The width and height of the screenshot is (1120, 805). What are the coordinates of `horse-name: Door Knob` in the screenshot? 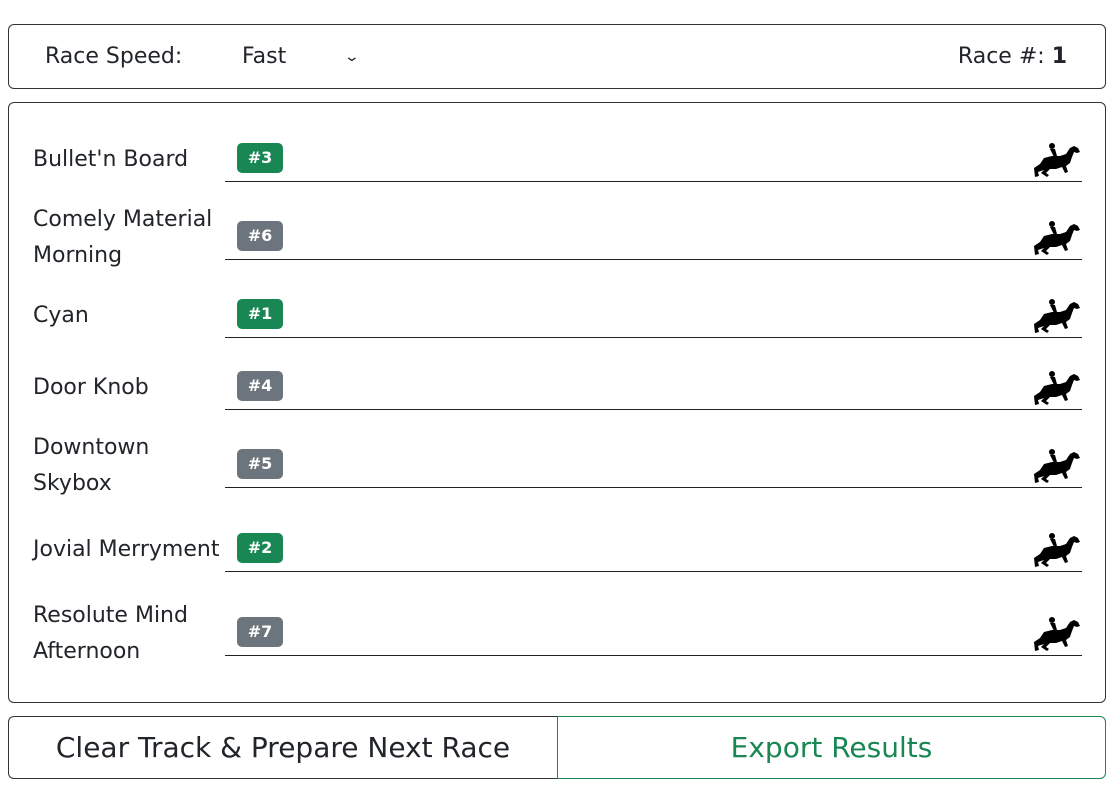 It's located at (91, 387).